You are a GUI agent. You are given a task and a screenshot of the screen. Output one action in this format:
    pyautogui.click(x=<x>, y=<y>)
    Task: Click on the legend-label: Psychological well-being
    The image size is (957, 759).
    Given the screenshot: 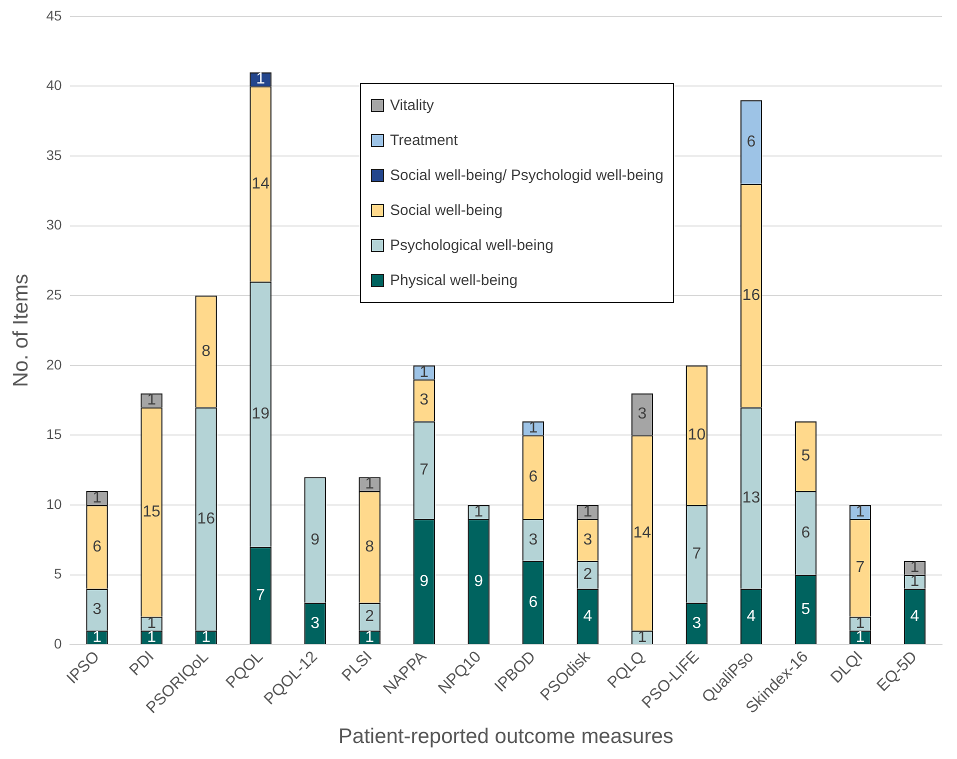 What is the action you would take?
    pyautogui.click(x=472, y=245)
    